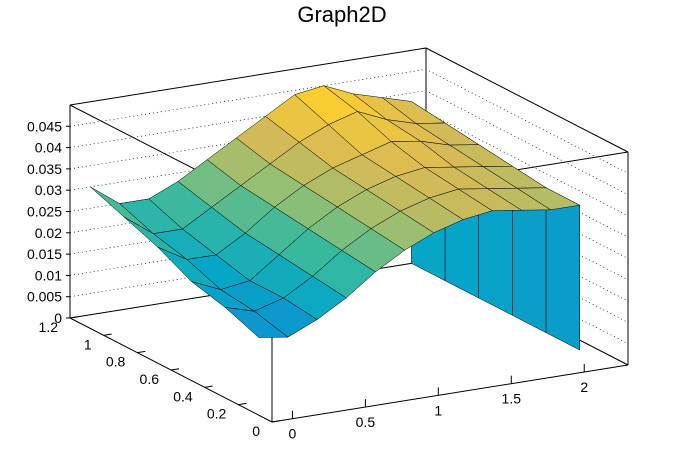  Describe the element at coordinates (183, 396) in the screenshot. I see `y-tick-label: 0.4` at that location.